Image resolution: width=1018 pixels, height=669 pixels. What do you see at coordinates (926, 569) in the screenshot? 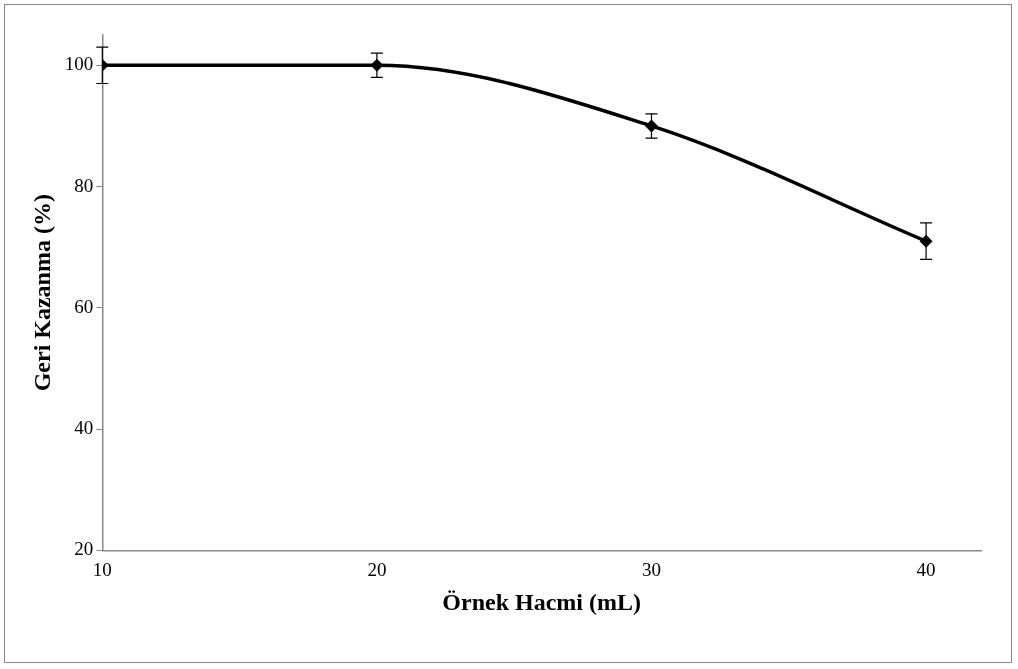
I see `x-tick-label: 40` at bounding box center [926, 569].